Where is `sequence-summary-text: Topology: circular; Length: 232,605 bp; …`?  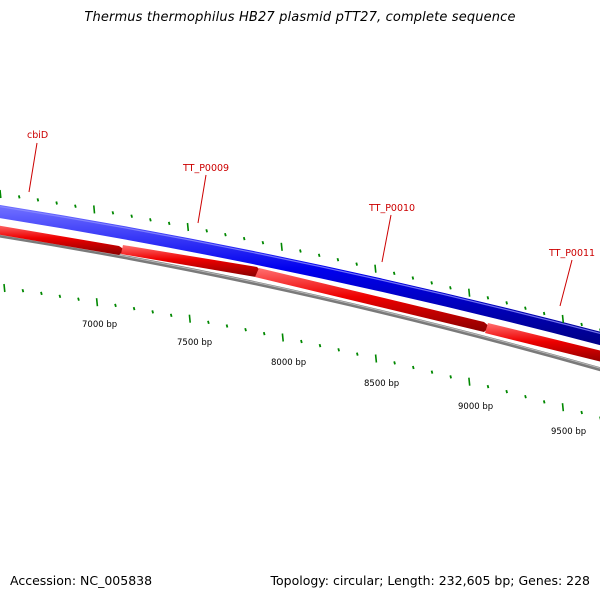
sequence-summary-text: Topology: circular; Length: 232,605 bp; … is located at coordinates (430, 580).